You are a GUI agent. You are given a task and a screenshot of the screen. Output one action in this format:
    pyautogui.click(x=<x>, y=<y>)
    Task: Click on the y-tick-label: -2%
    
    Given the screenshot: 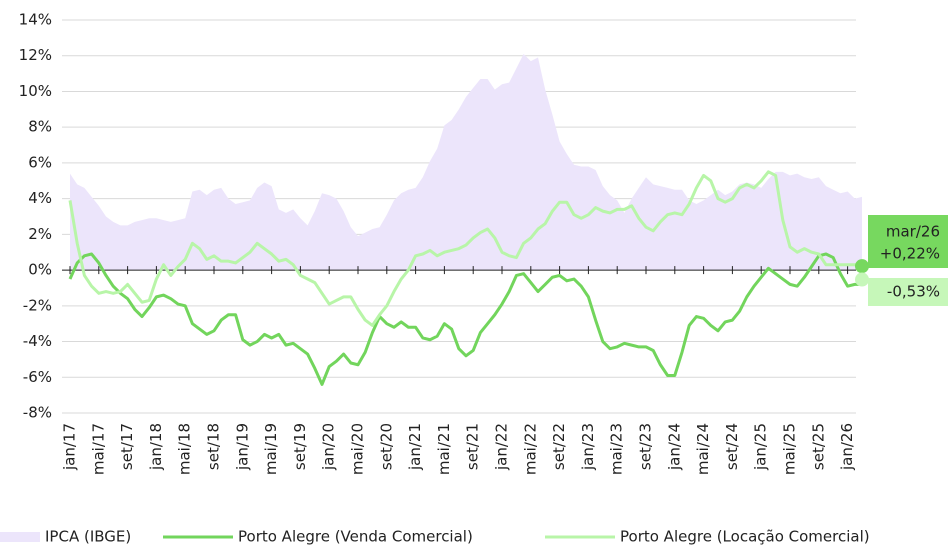 What is the action you would take?
    pyautogui.click(x=37, y=305)
    